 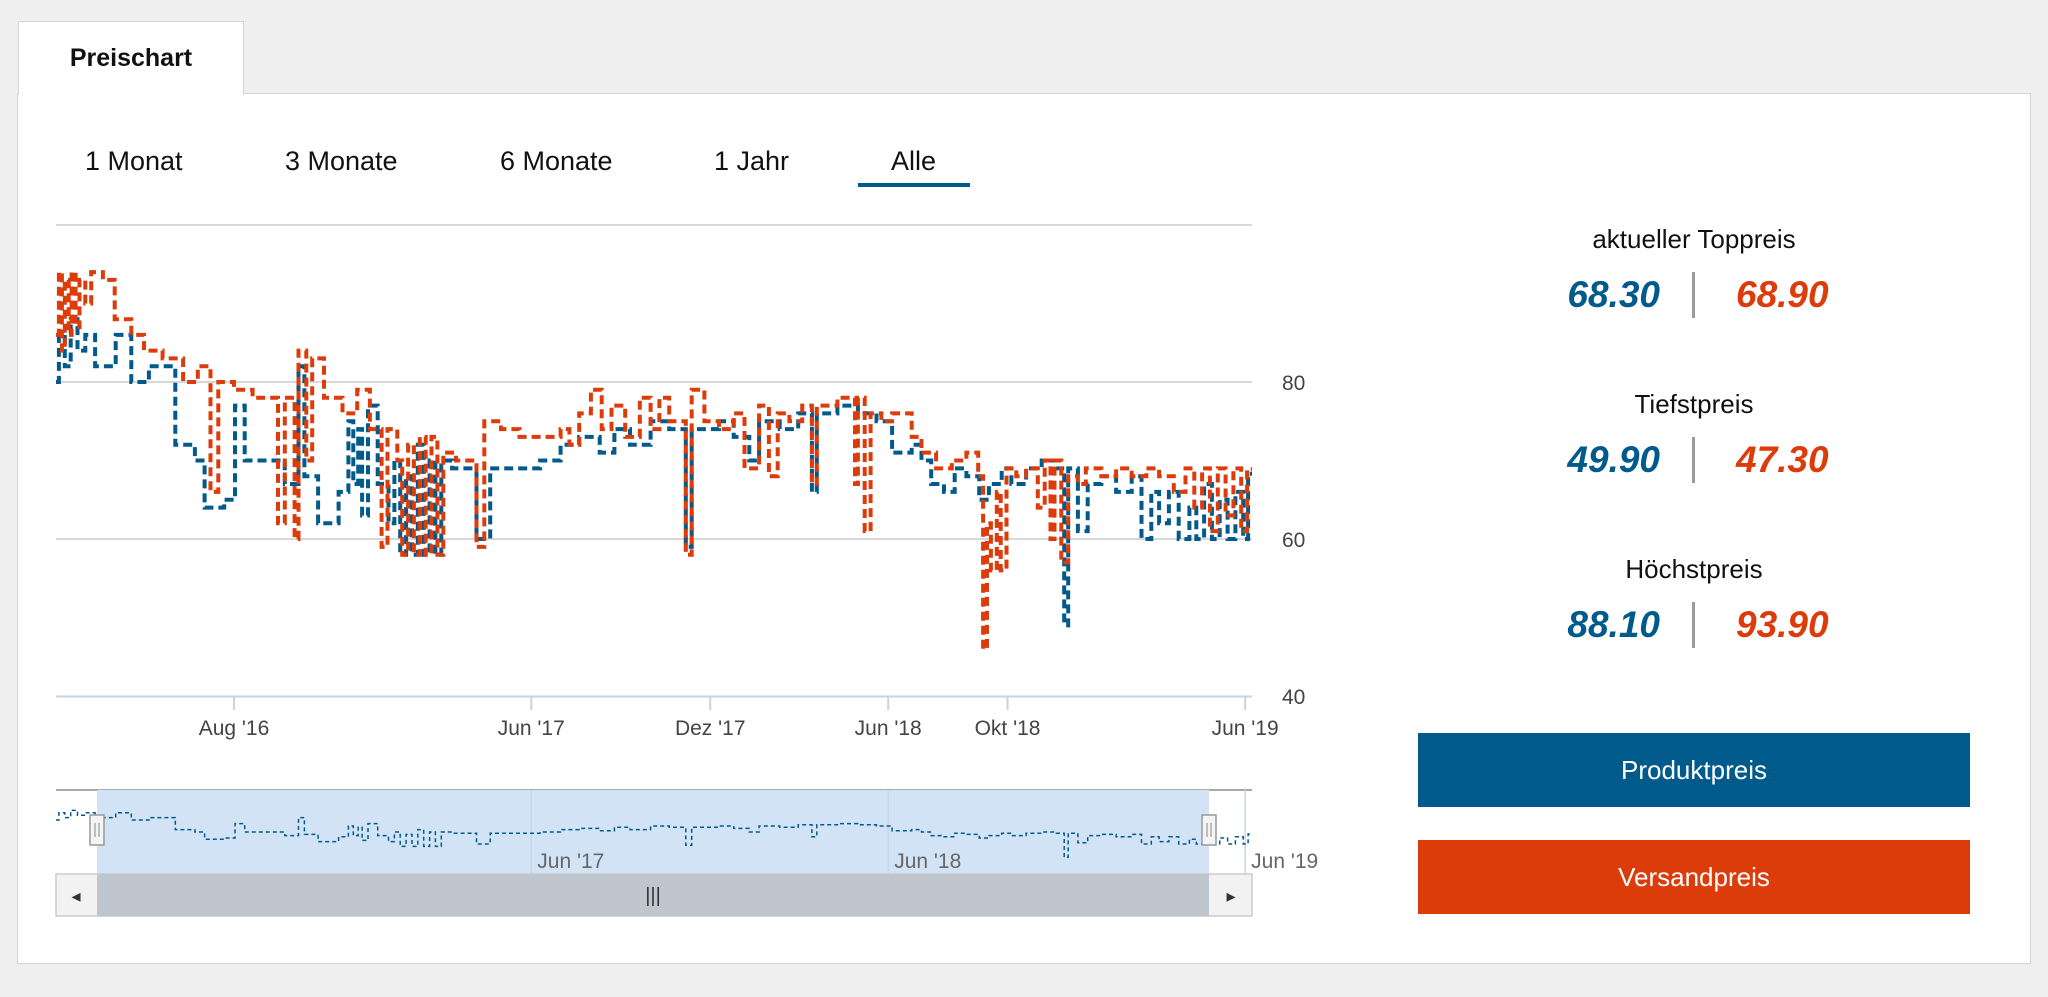 What do you see at coordinates (531, 728) in the screenshot?
I see `x-tick-label: Jun '17` at bounding box center [531, 728].